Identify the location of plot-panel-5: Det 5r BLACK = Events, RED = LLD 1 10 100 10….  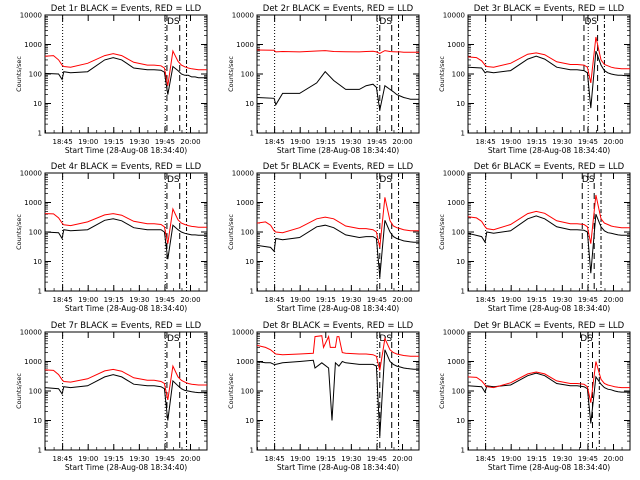
(323, 237).